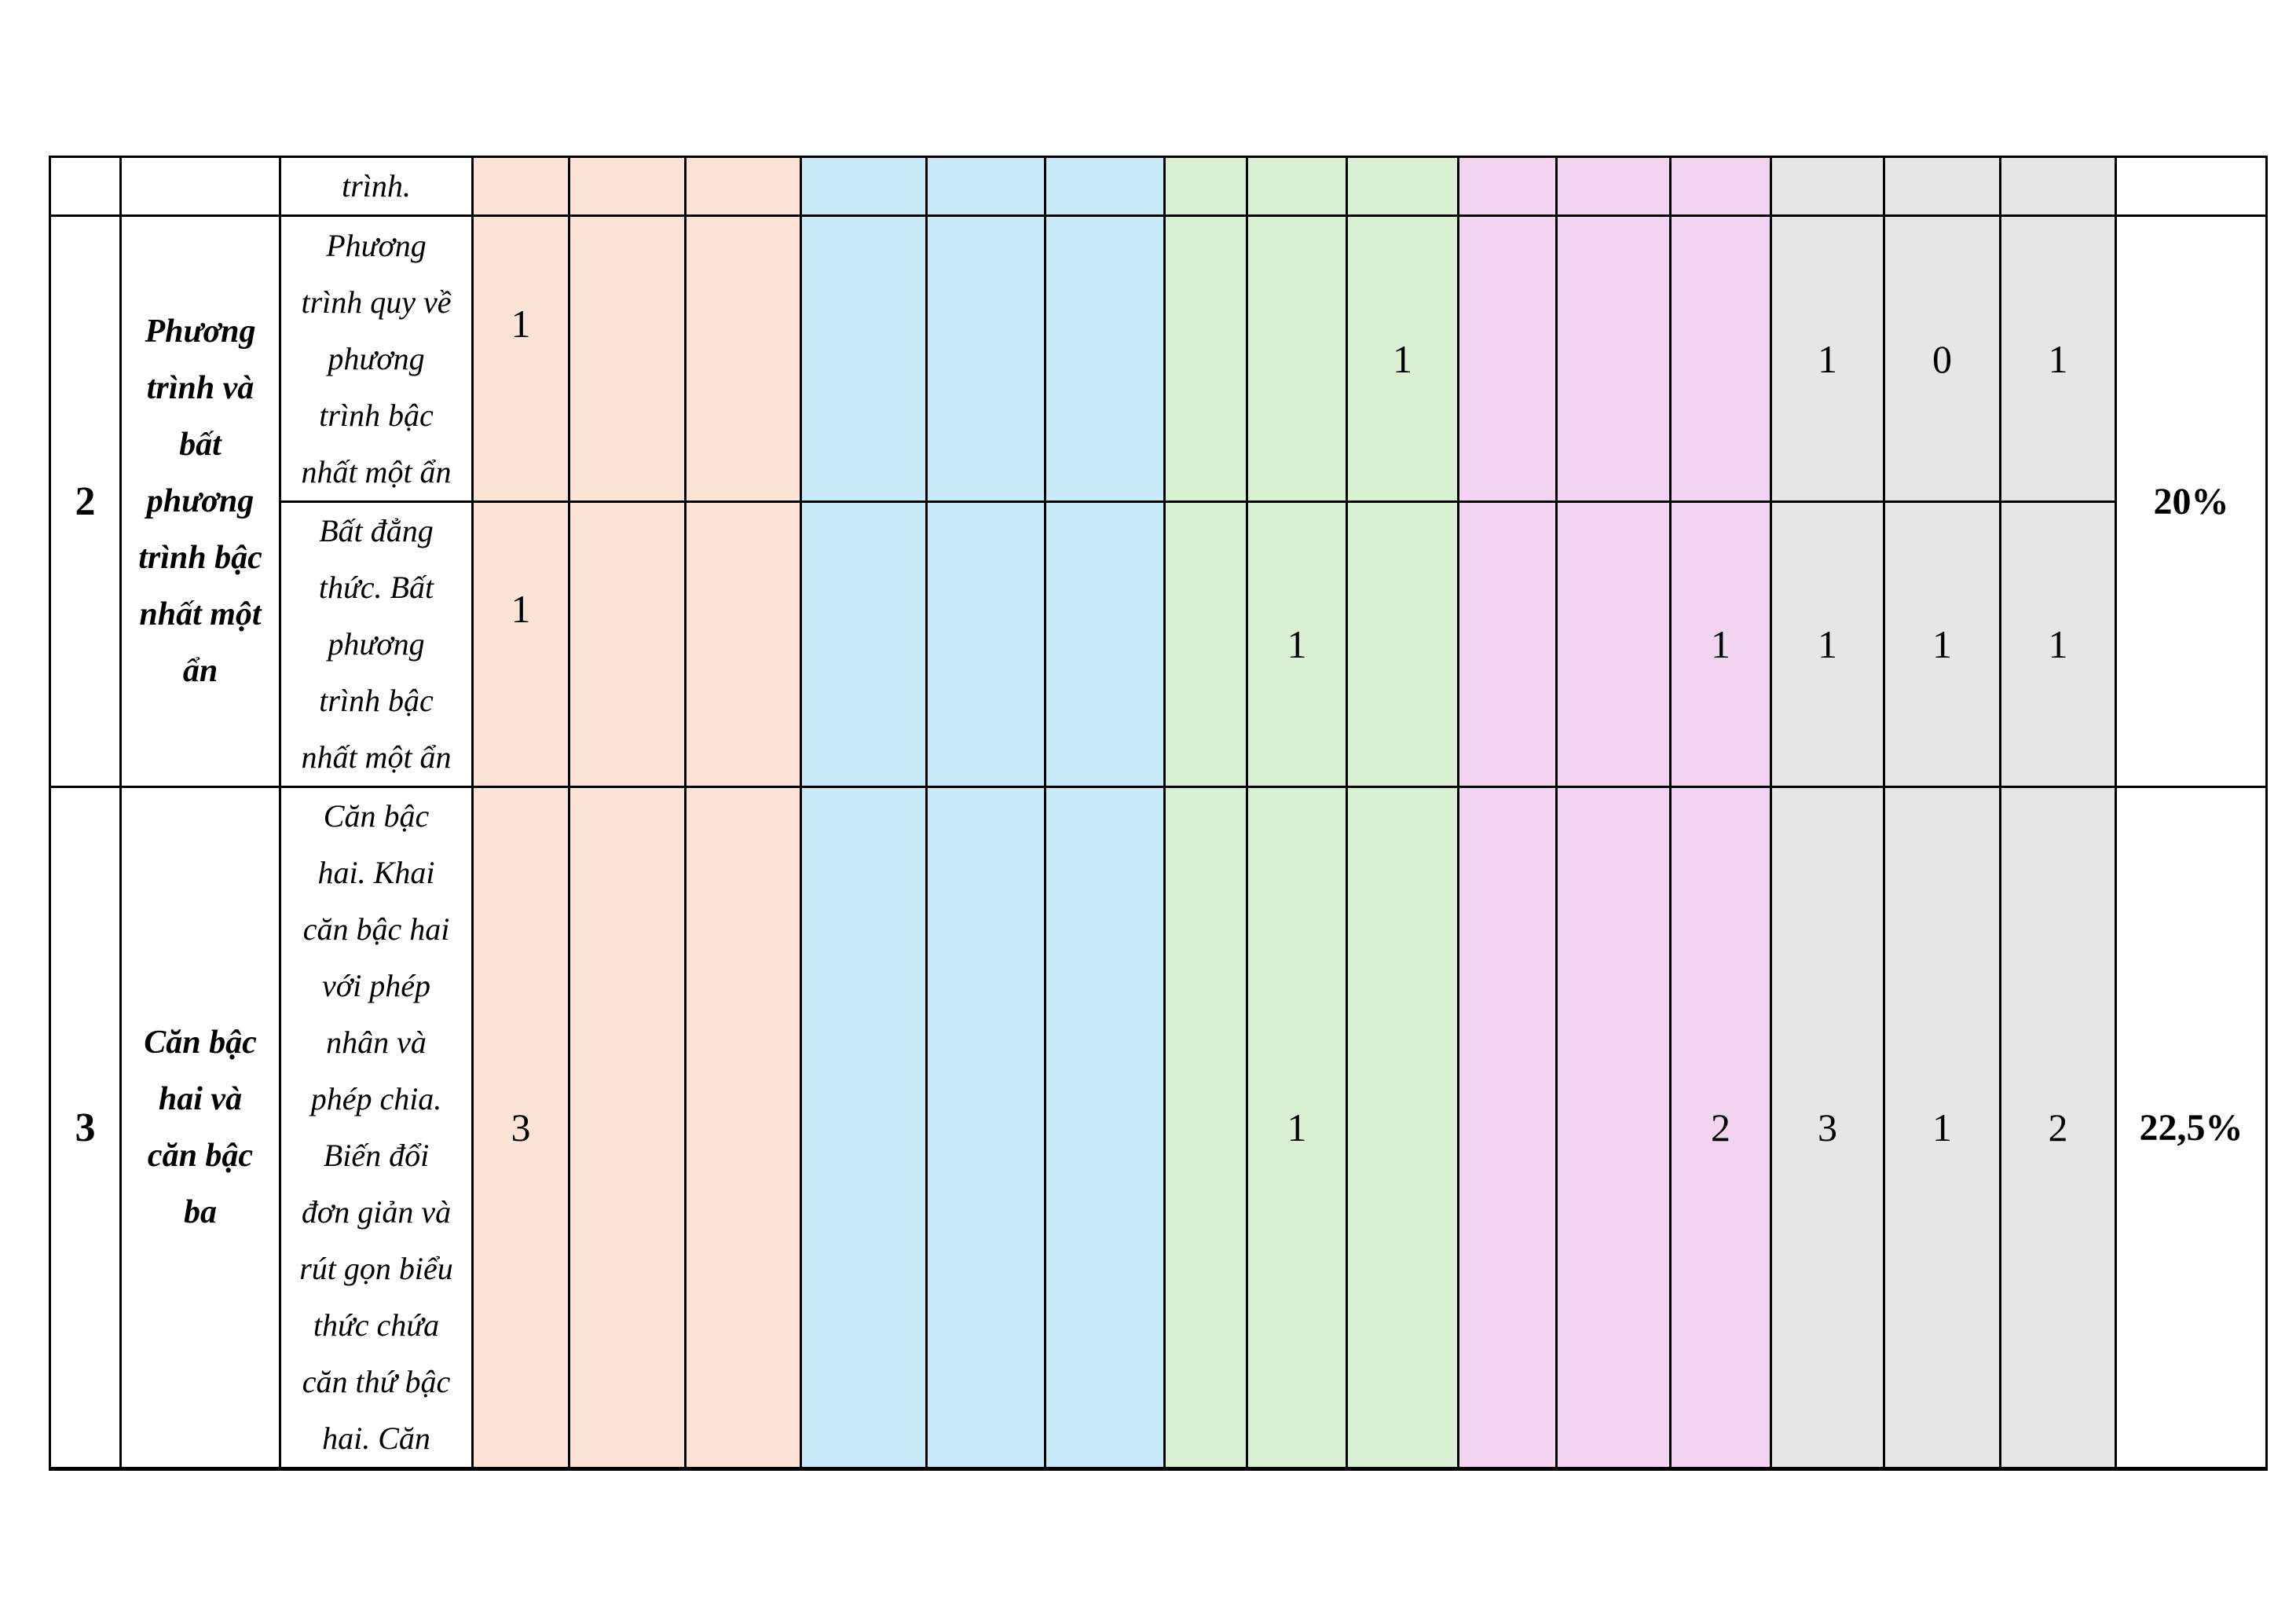  I want to click on cell-row1-percent, so click(2191, 186).